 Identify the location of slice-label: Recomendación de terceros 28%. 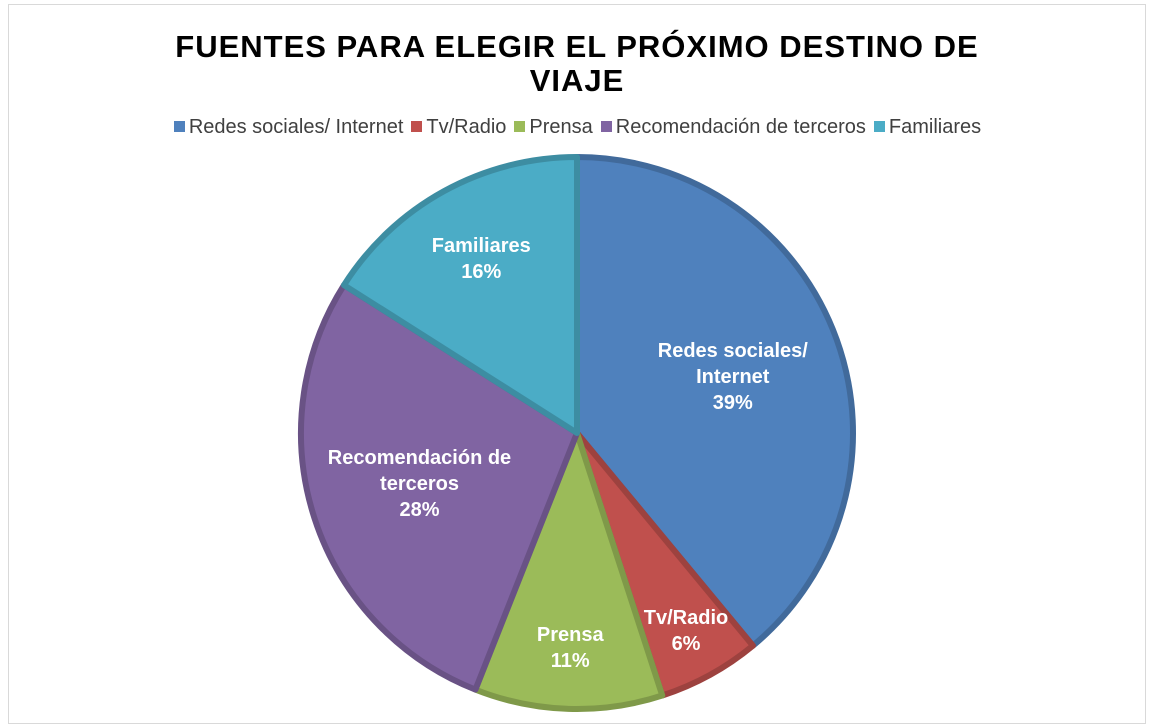
(420, 484).